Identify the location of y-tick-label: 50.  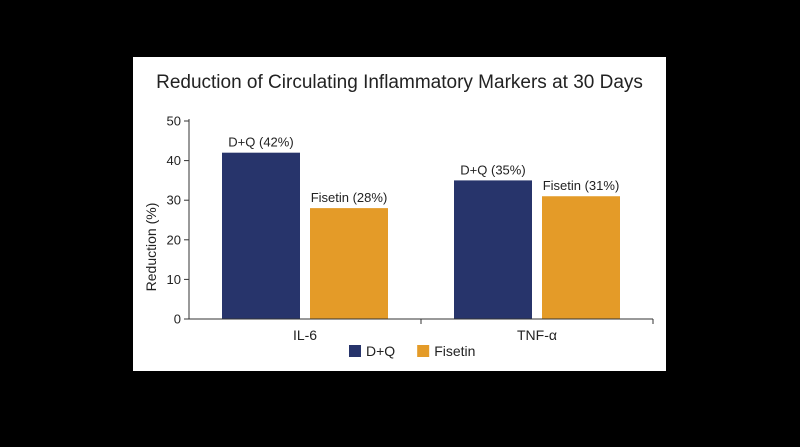
(174, 121).